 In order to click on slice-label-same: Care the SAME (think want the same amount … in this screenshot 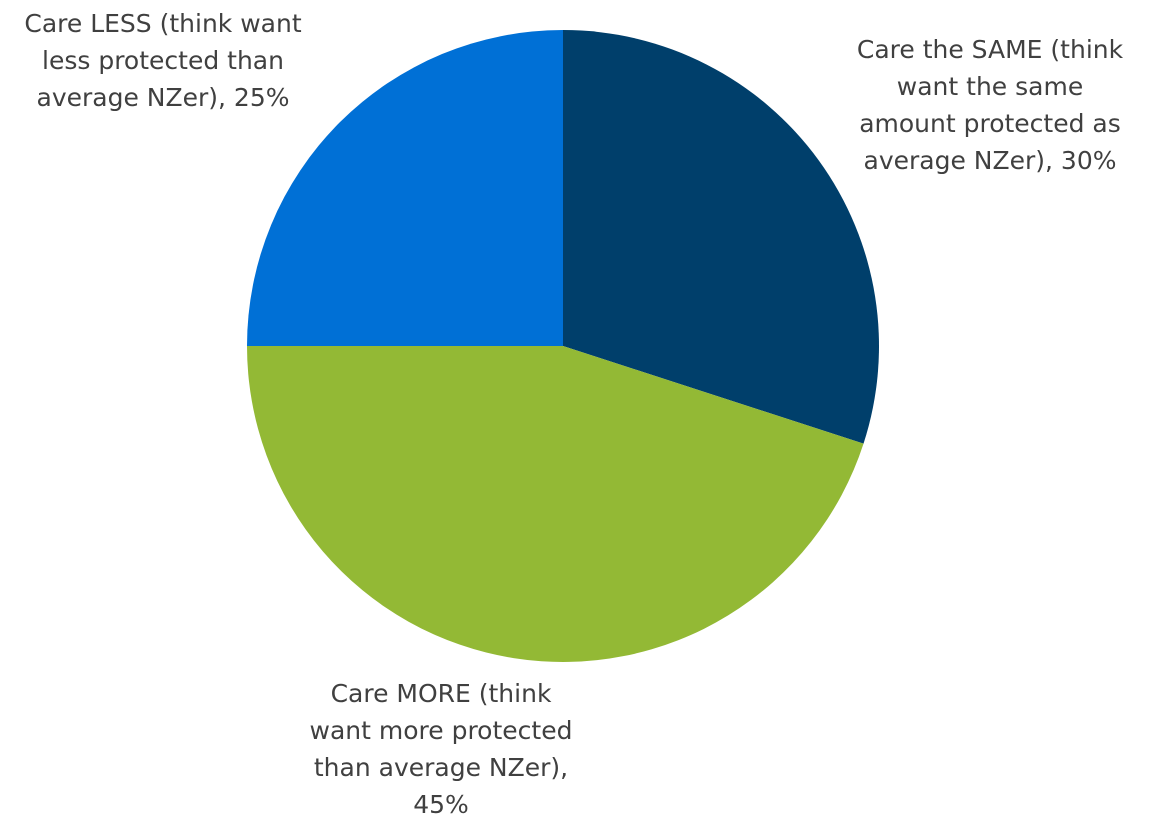, I will do `click(990, 105)`.